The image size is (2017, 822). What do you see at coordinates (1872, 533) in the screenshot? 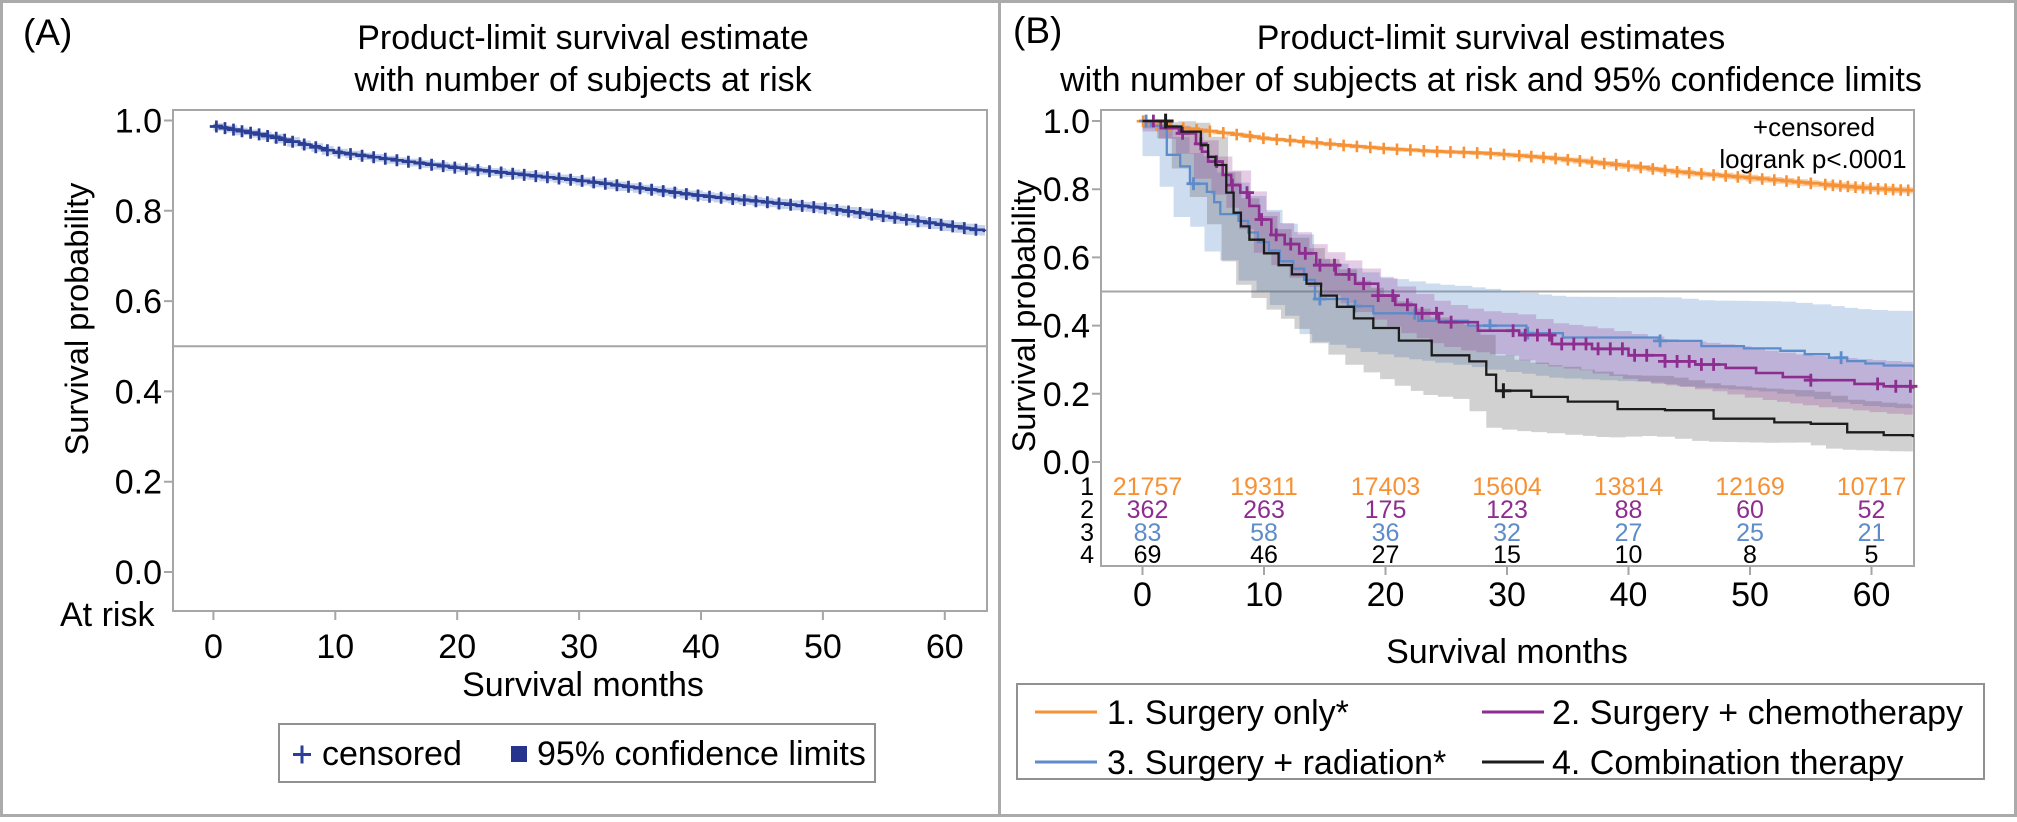
I see `svg-text: 21` at bounding box center [1872, 533].